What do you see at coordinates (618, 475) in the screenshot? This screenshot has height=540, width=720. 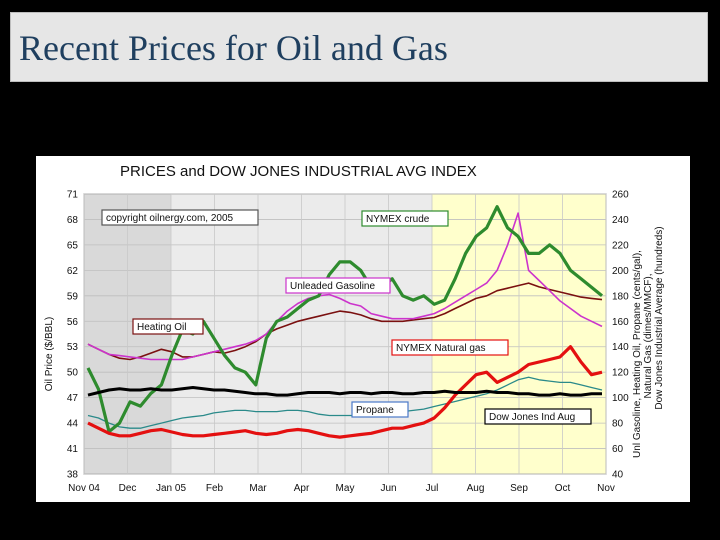 I see `y-tick-right: 40` at bounding box center [618, 475].